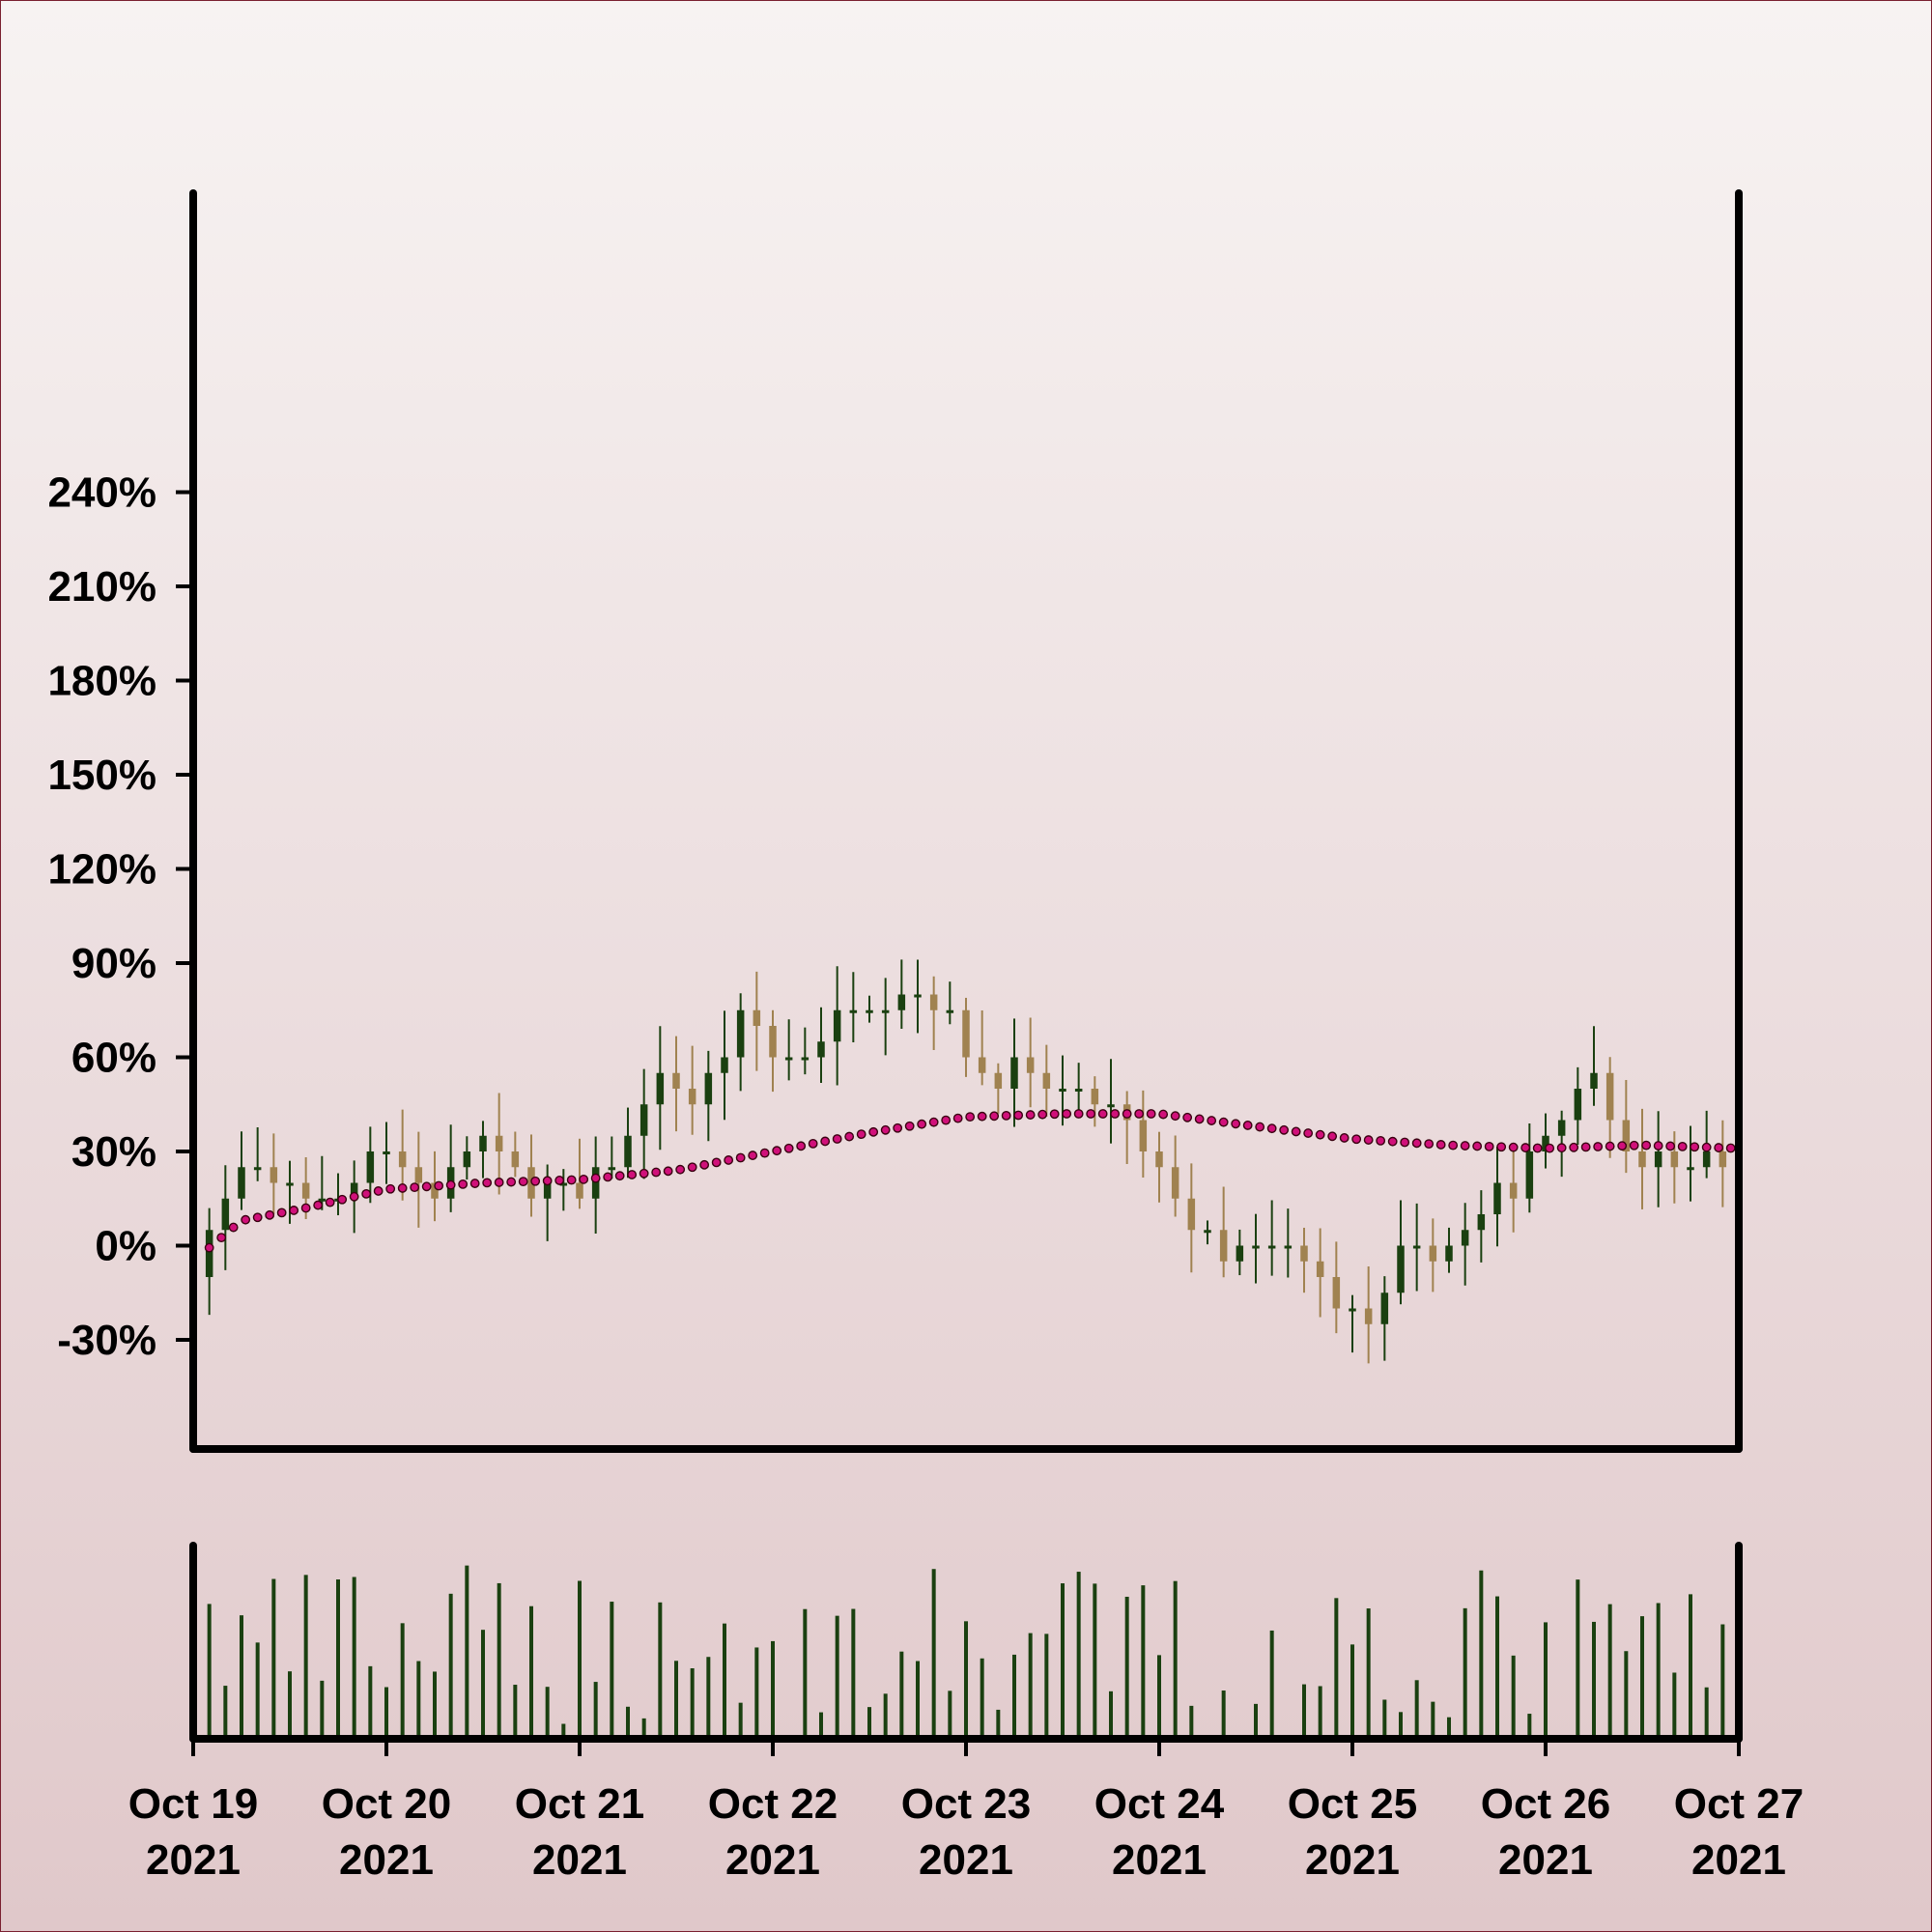 The height and width of the screenshot is (1932, 1932). Describe the element at coordinates (113, 1058) in the screenshot. I see `y-tick-label: 60%` at that location.